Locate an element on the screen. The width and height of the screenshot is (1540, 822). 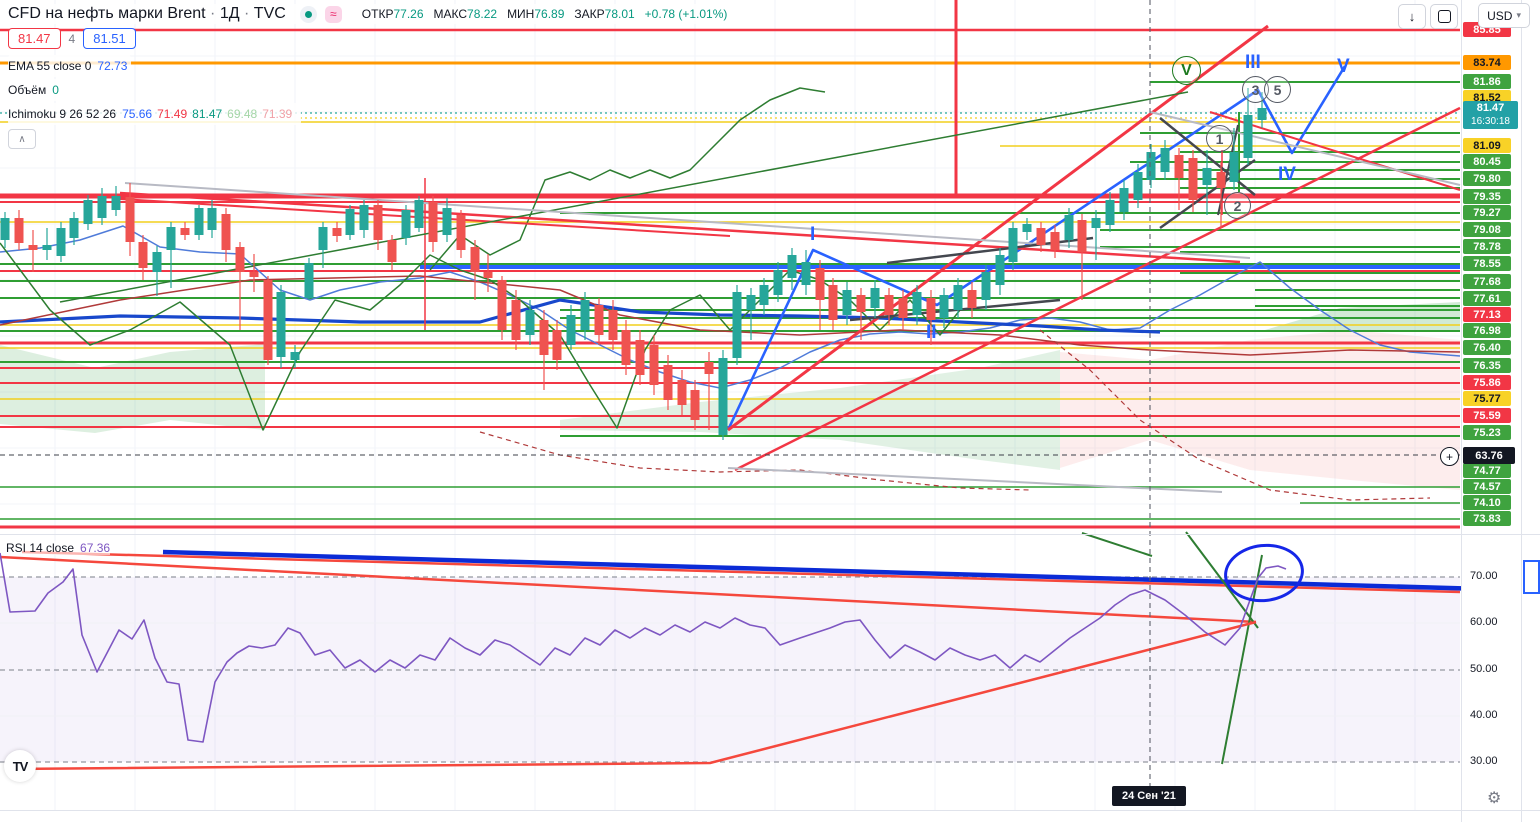
price-level-label: 74.77 is located at coordinates (1487, 470).